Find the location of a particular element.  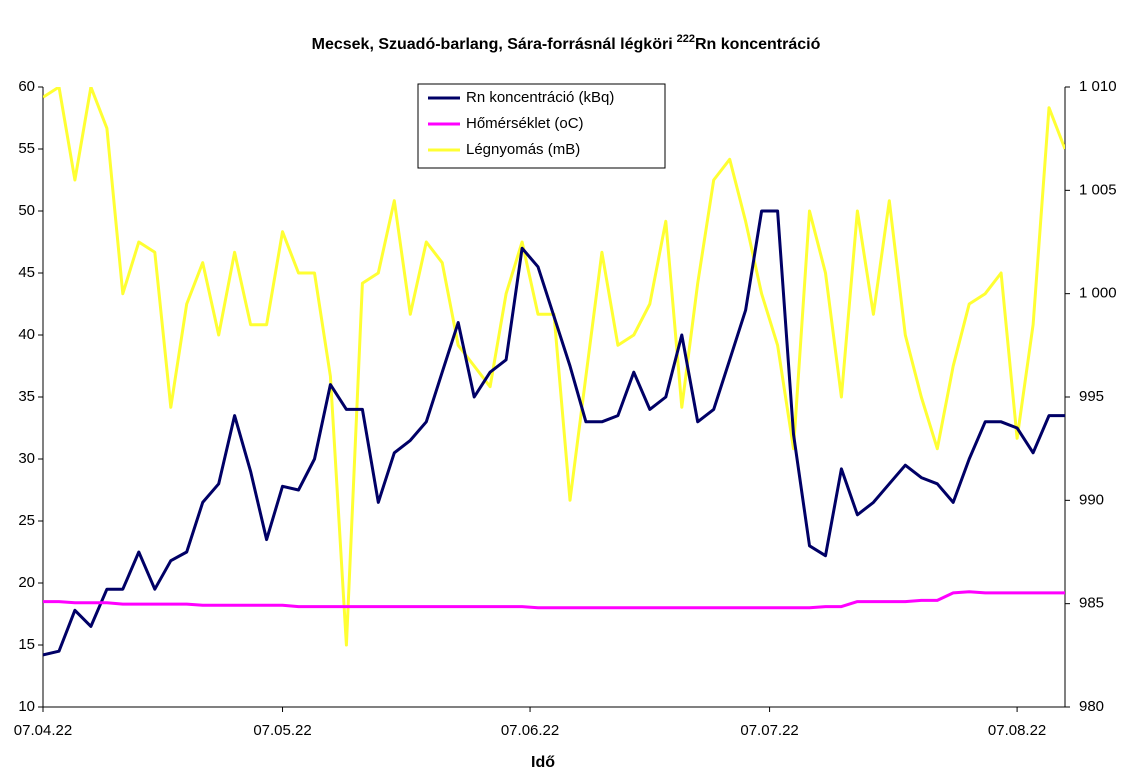

y2-tick-label: 995 is located at coordinates (1091, 396).